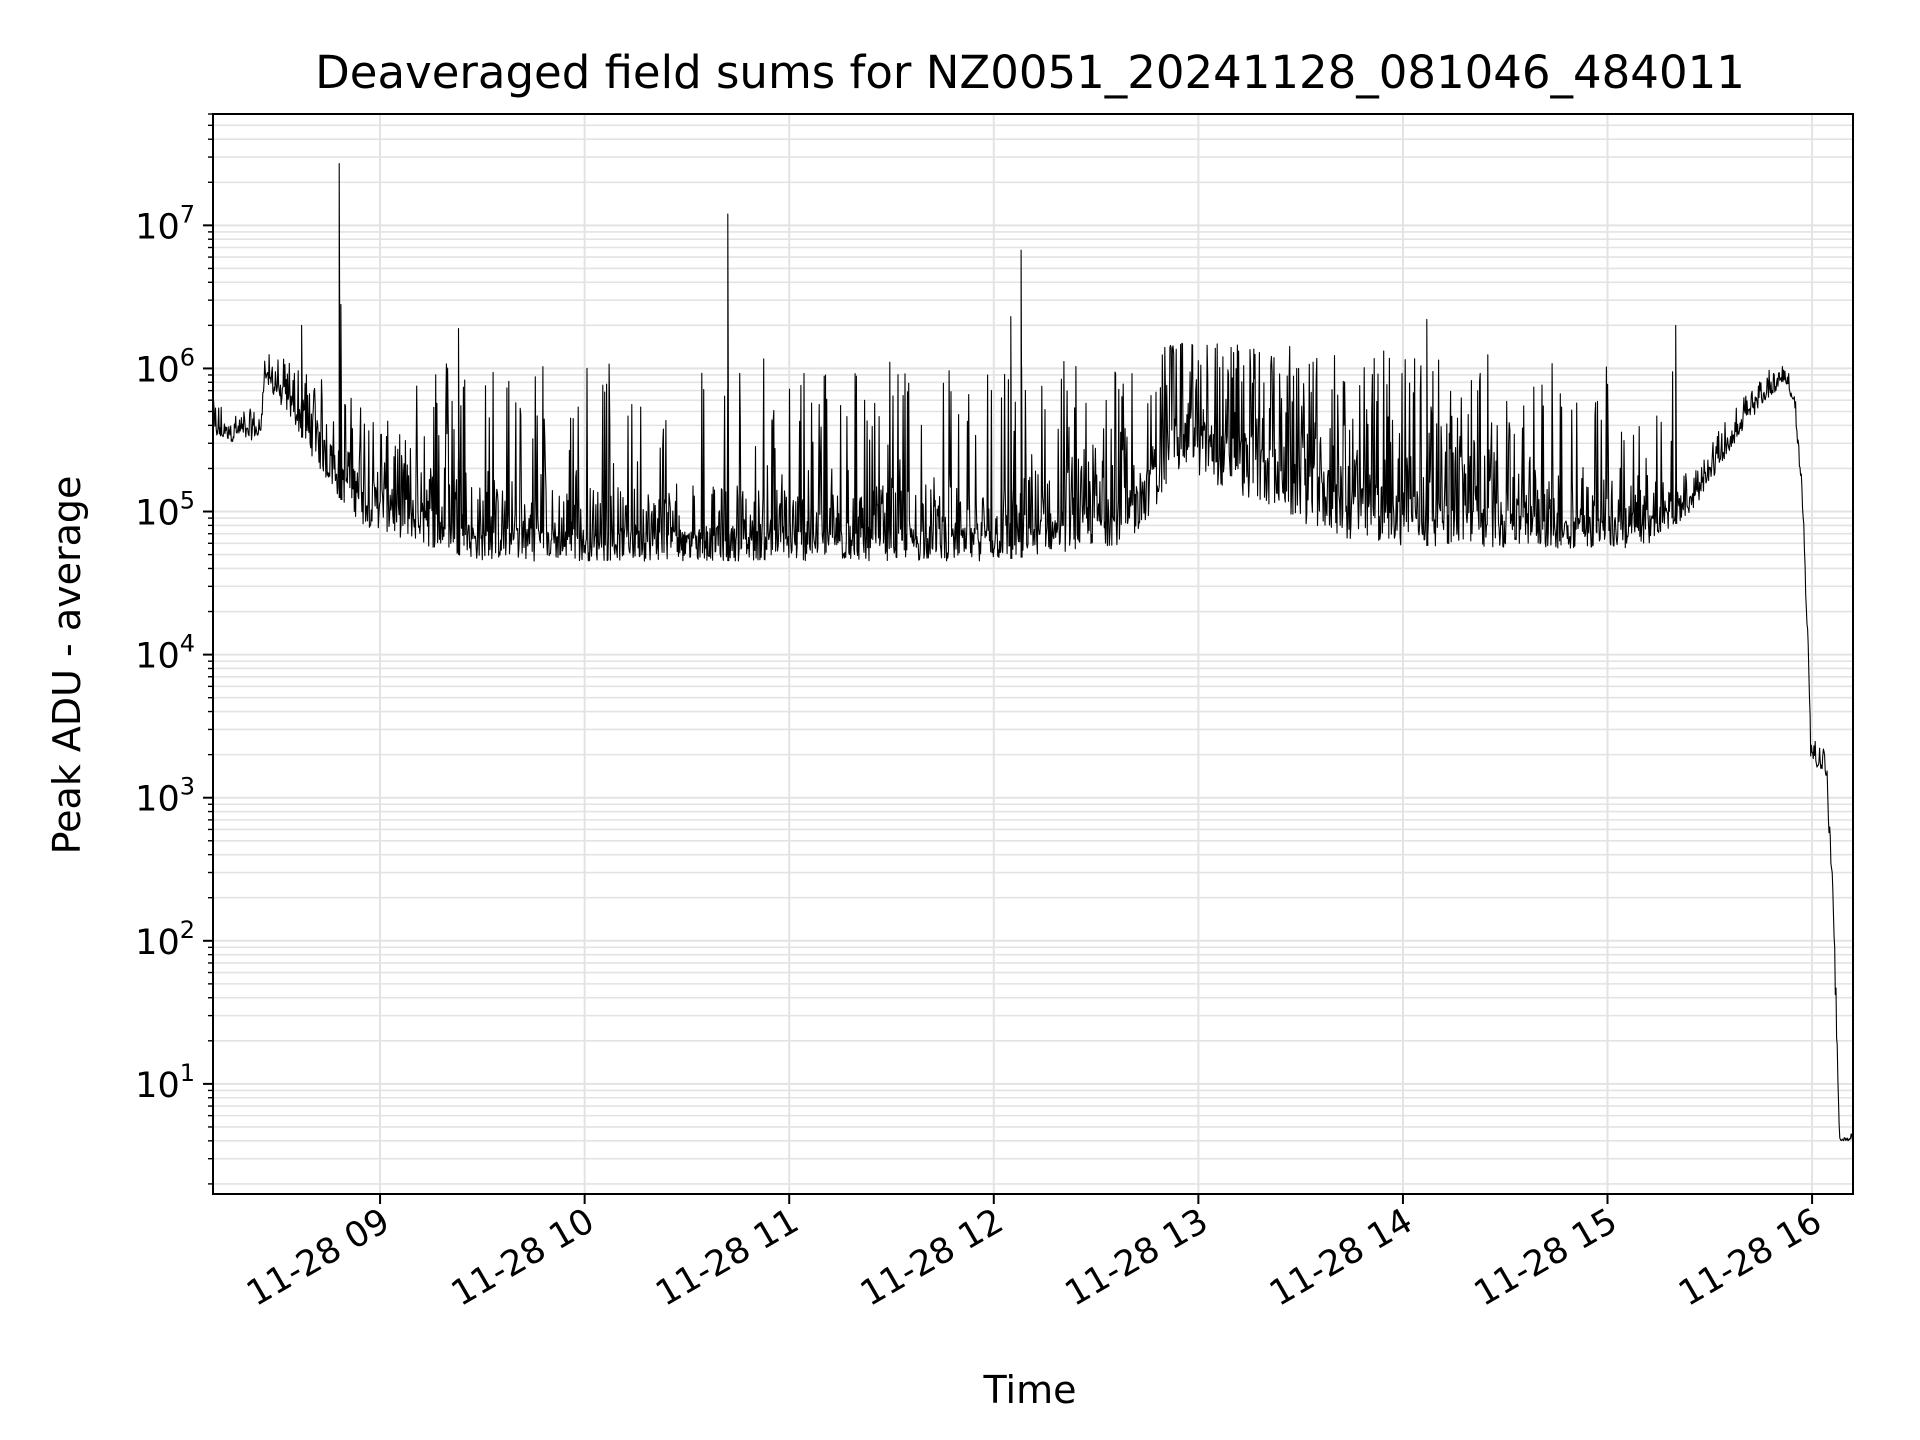  Describe the element at coordinates (165, 510) in the screenshot. I see `y-tick-label: 10⁵` at that location.